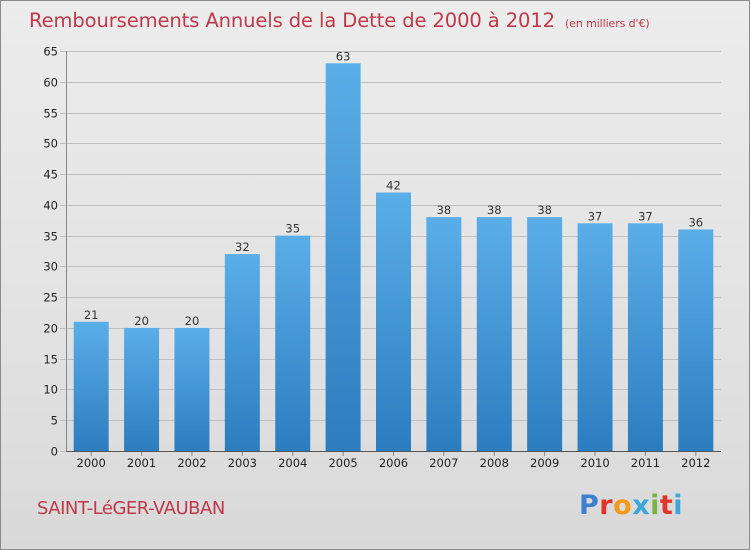  I want to click on x-tick-label-2003: 2003, so click(242, 463).